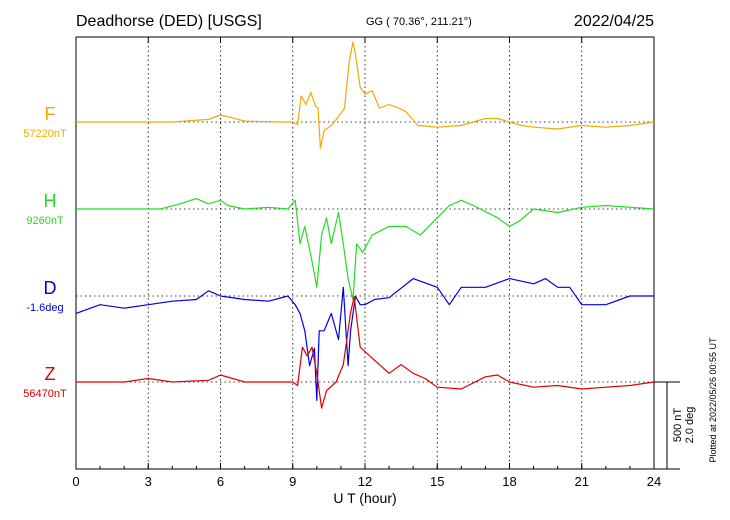 This screenshot has width=730, height=520. Describe the element at coordinates (44, 308) in the screenshot. I see `series-baseline-label-d: -1.6deg` at that location.